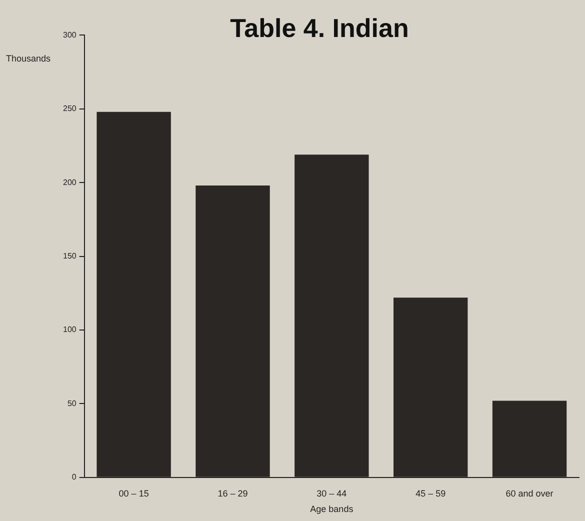 This screenshot has width=585, height=521. I want to click on y-tick-label: 150, so click(69, 256).